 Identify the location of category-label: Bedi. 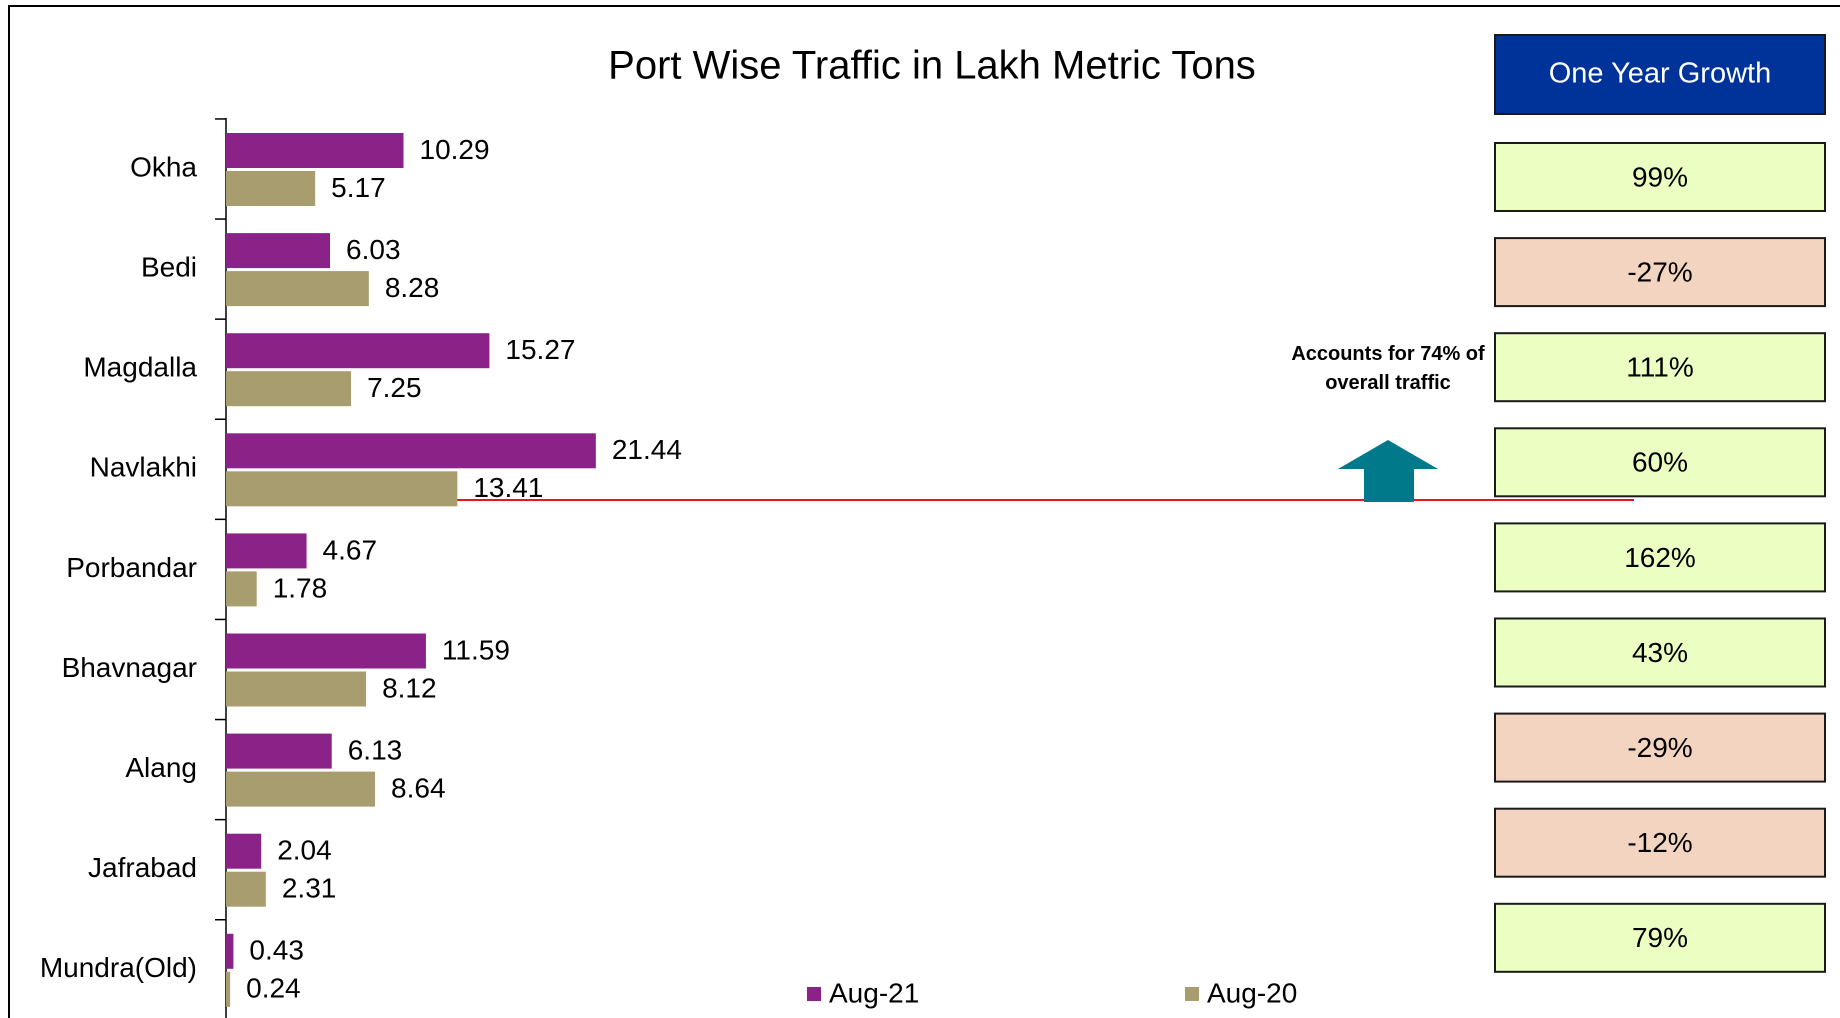
(169, 266).